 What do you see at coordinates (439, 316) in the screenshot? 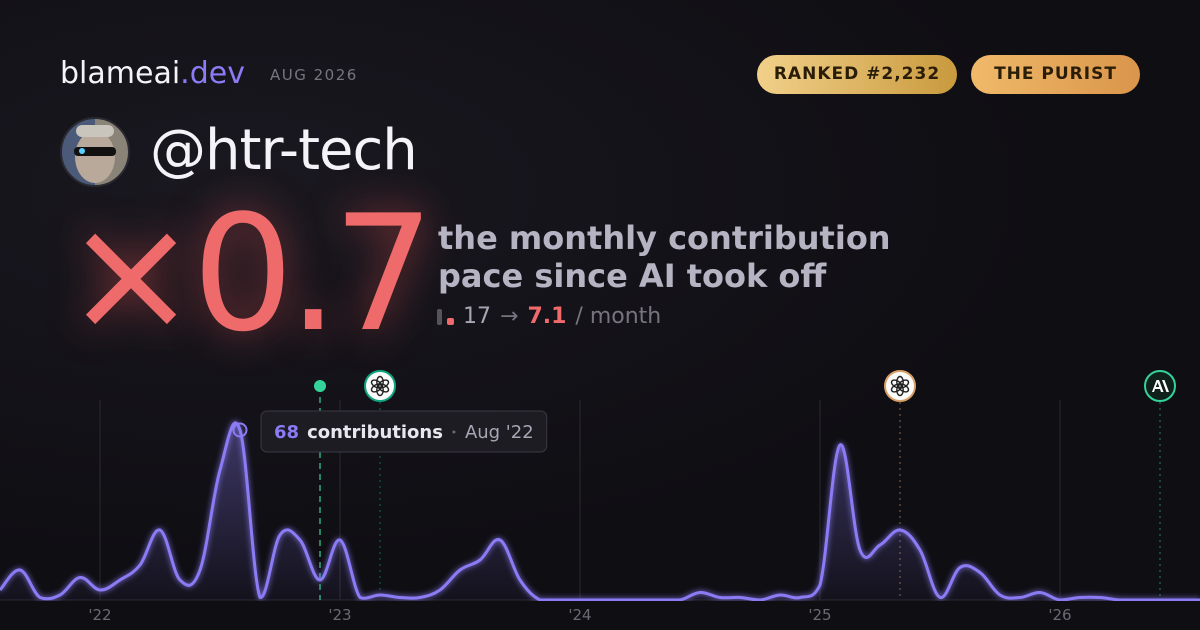
I see `before-icon` at bounding box center [439, 316].